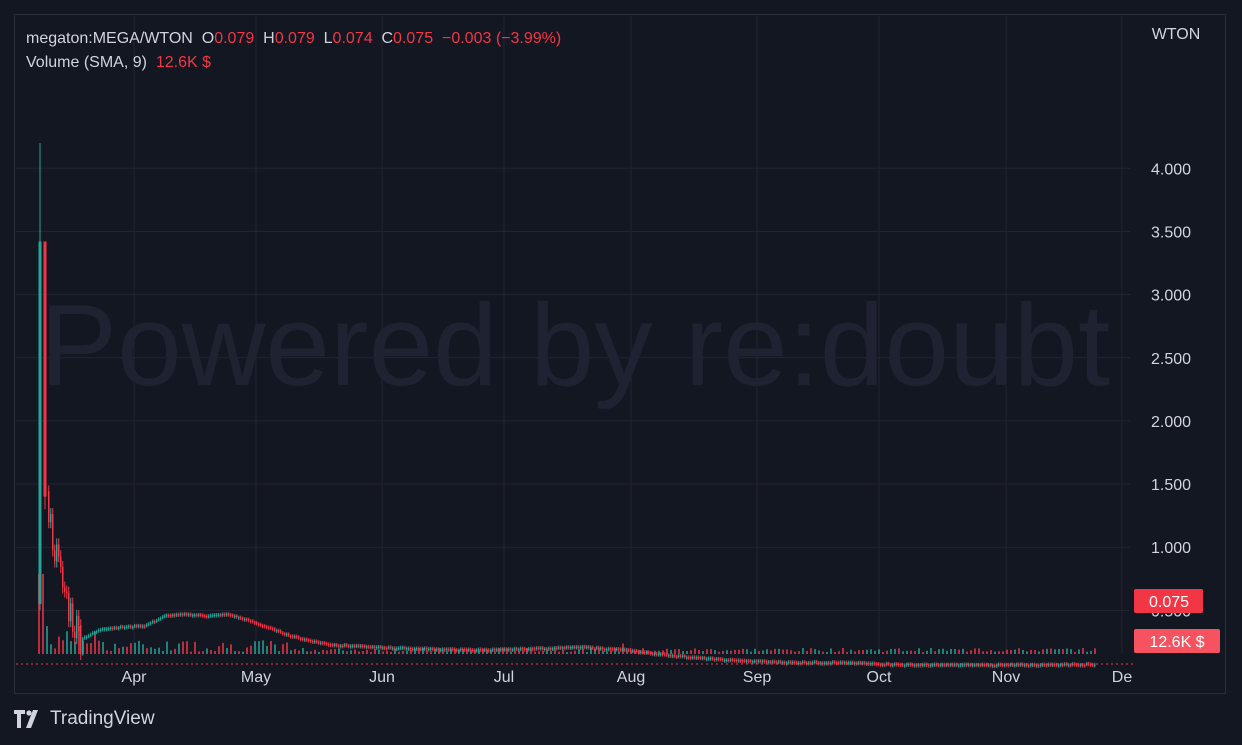  What do you see at coordinates (234, 38) in the screenshot?
I see `open-value: 0.079` at bounding box center [234, 38].